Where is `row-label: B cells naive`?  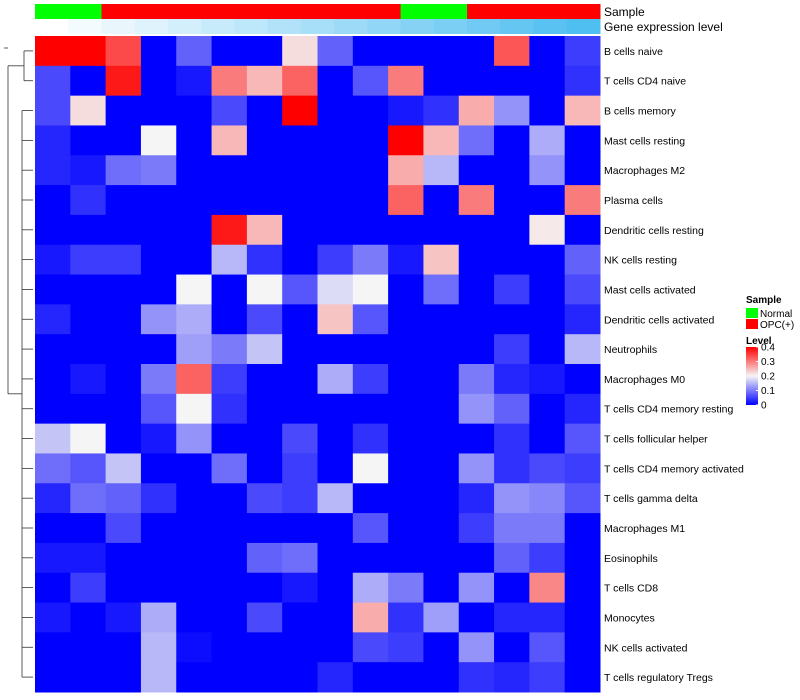 row-label: B cells naive is located at coordinates (633, 52).